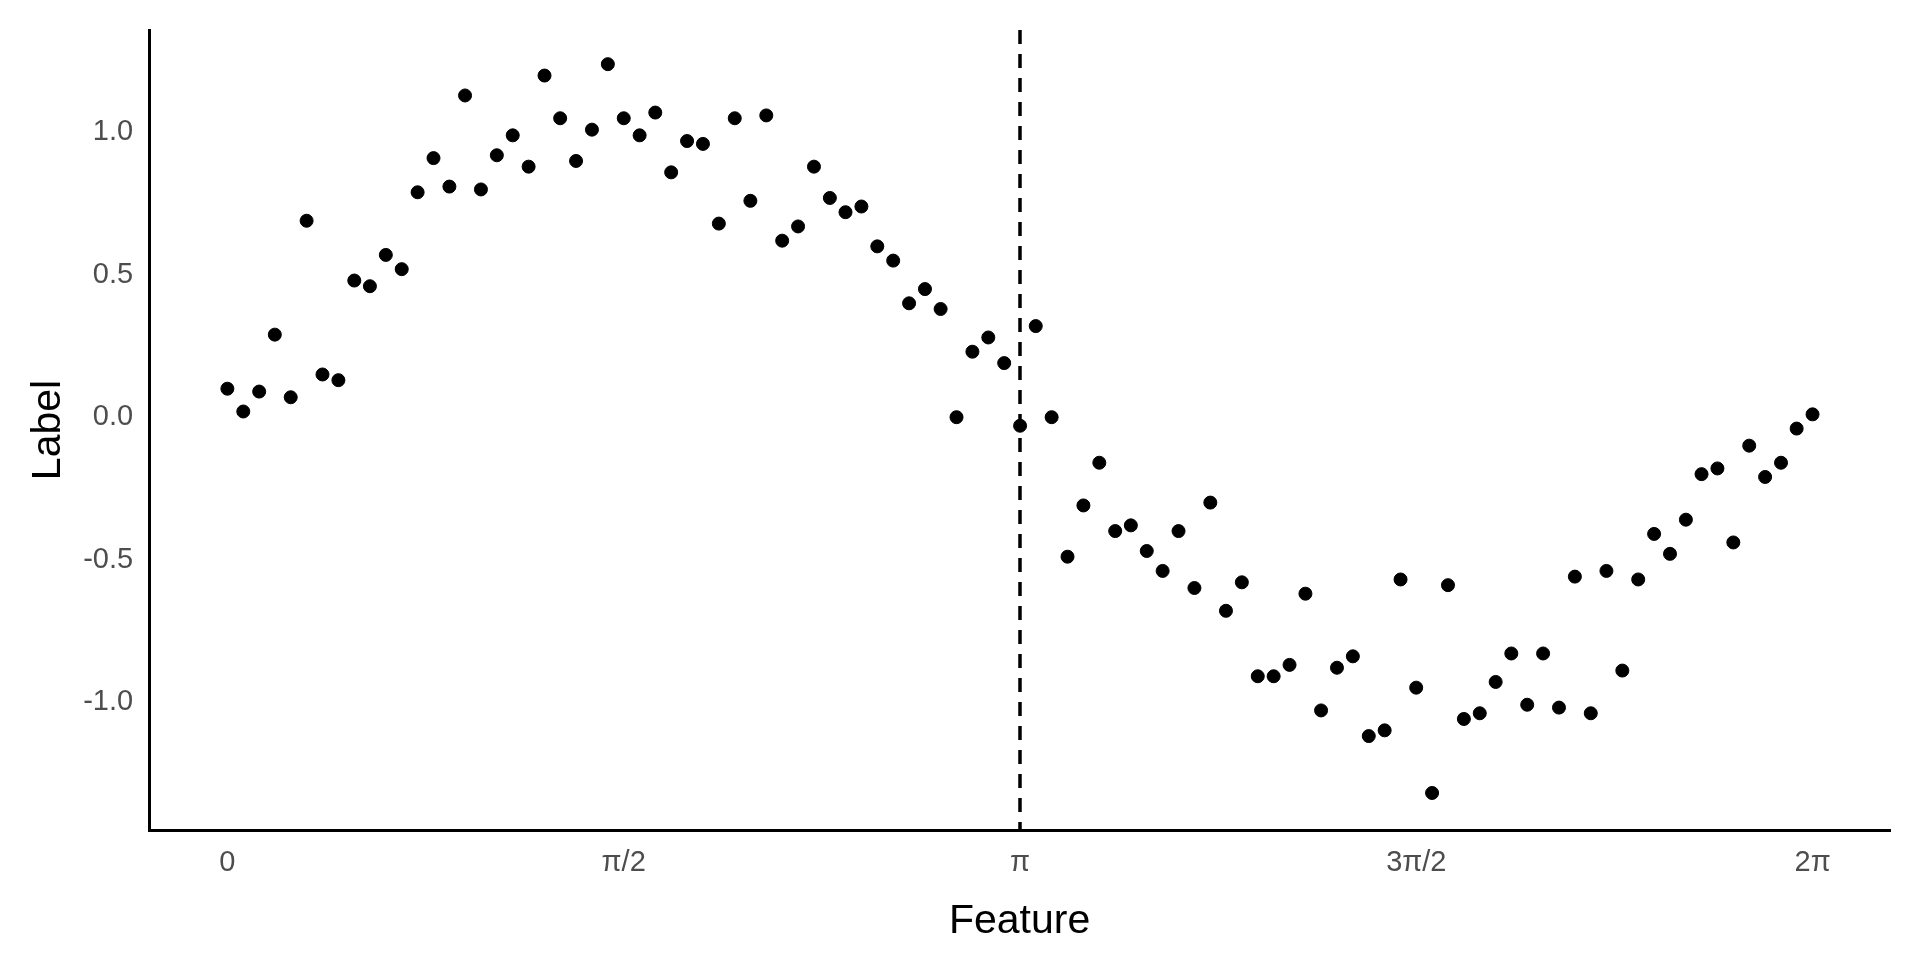  I want to click on x-tick-label: 0, so click(227, 861).